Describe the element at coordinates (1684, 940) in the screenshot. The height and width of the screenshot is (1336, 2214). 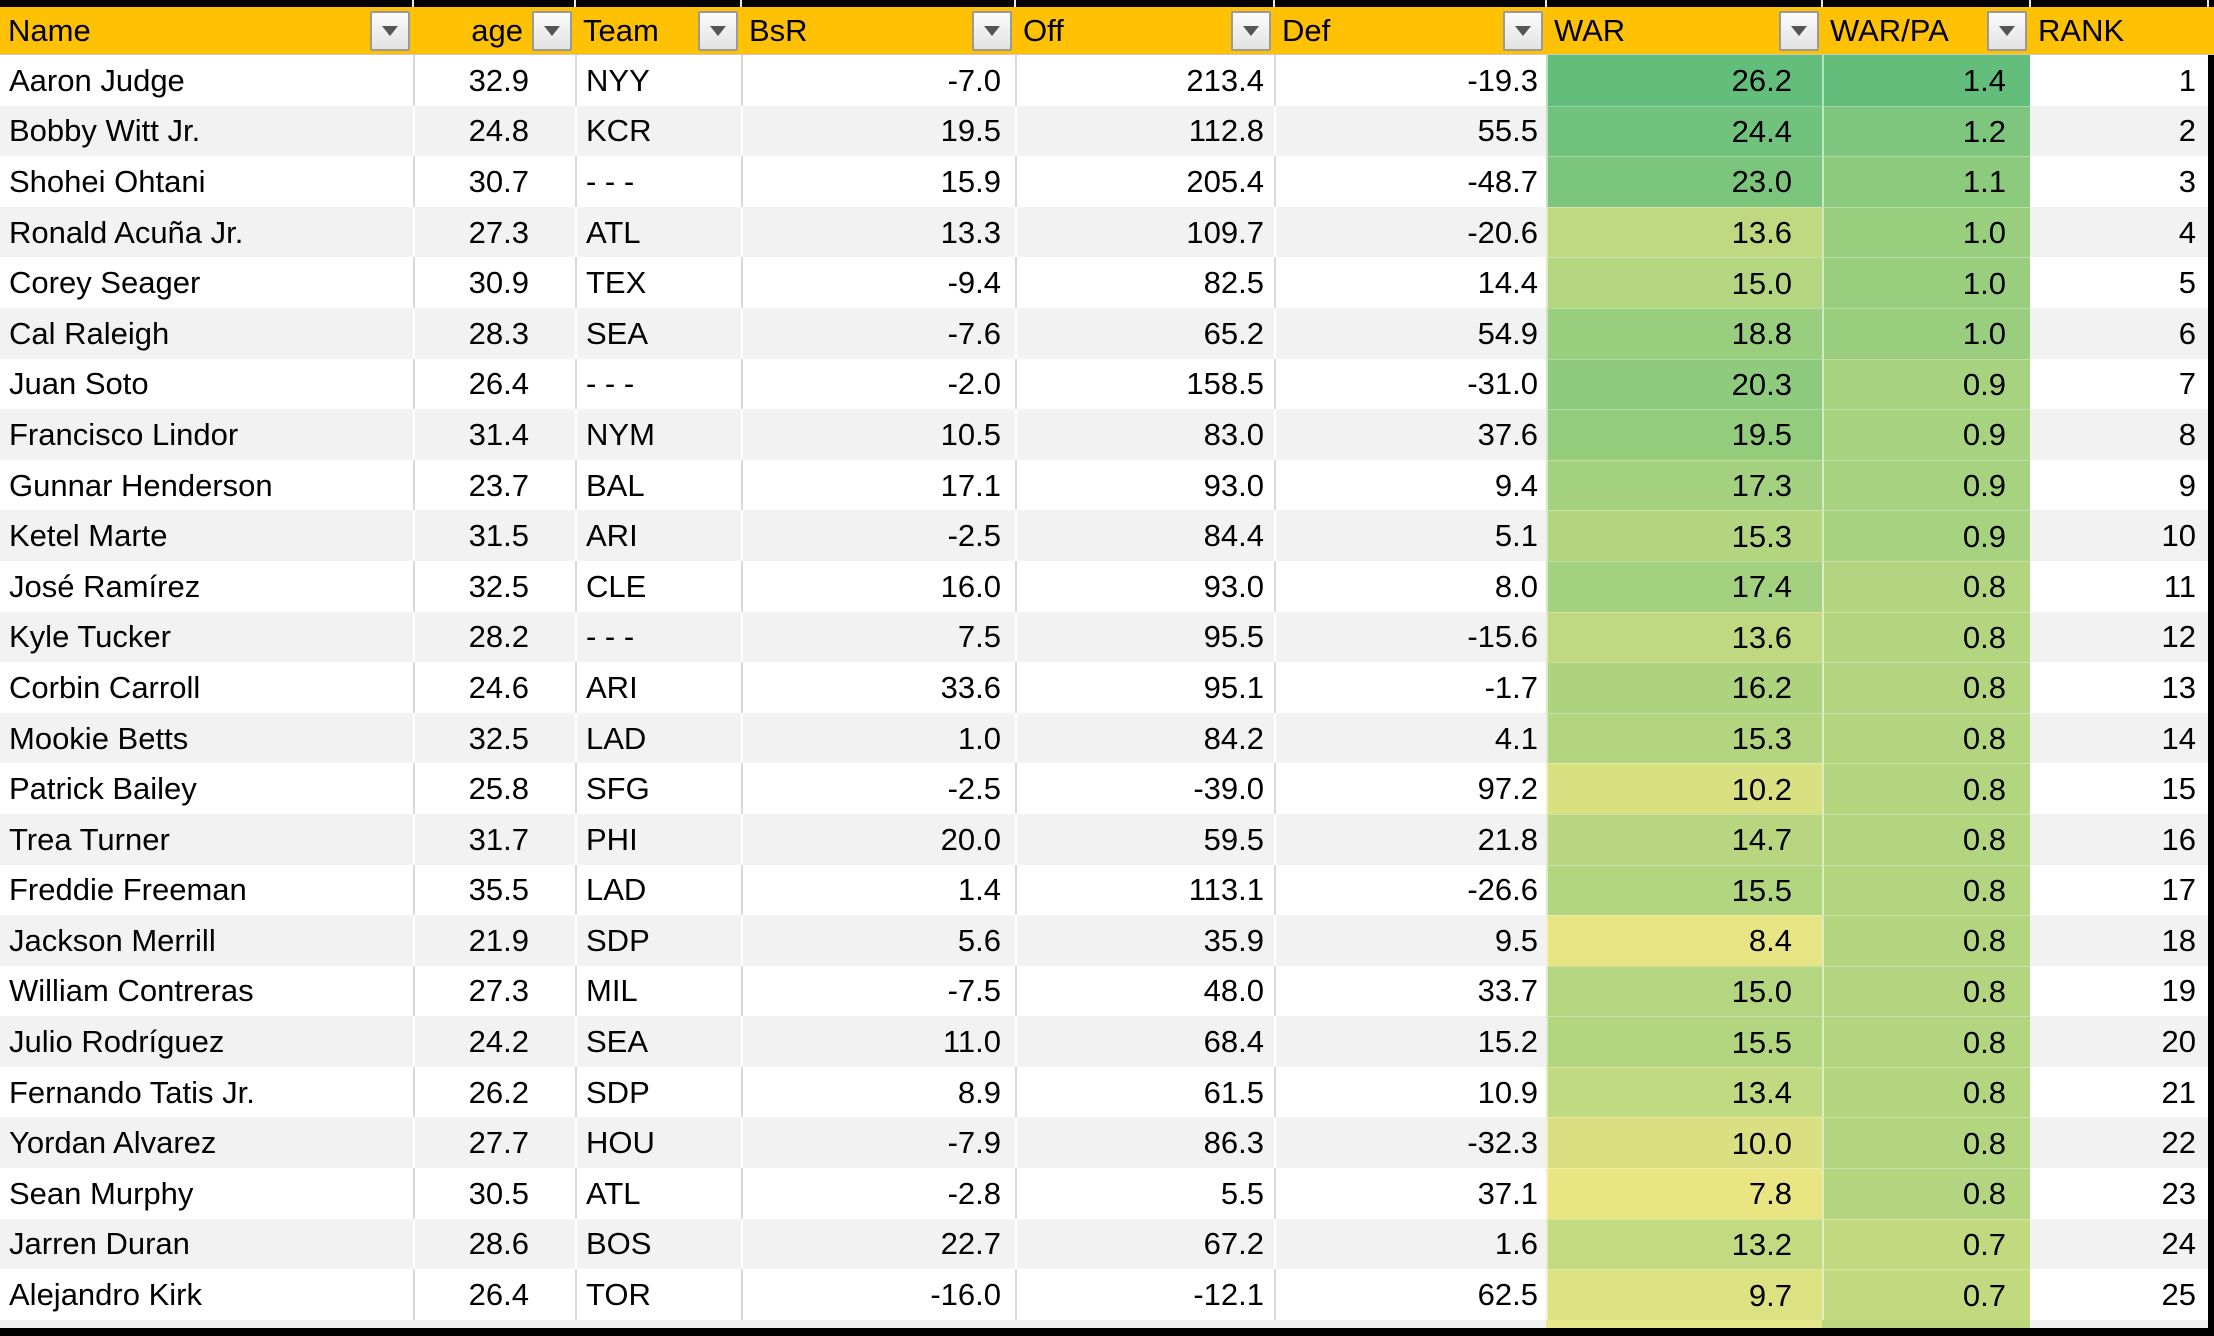
I see `cell-war: 8.4` at that location.